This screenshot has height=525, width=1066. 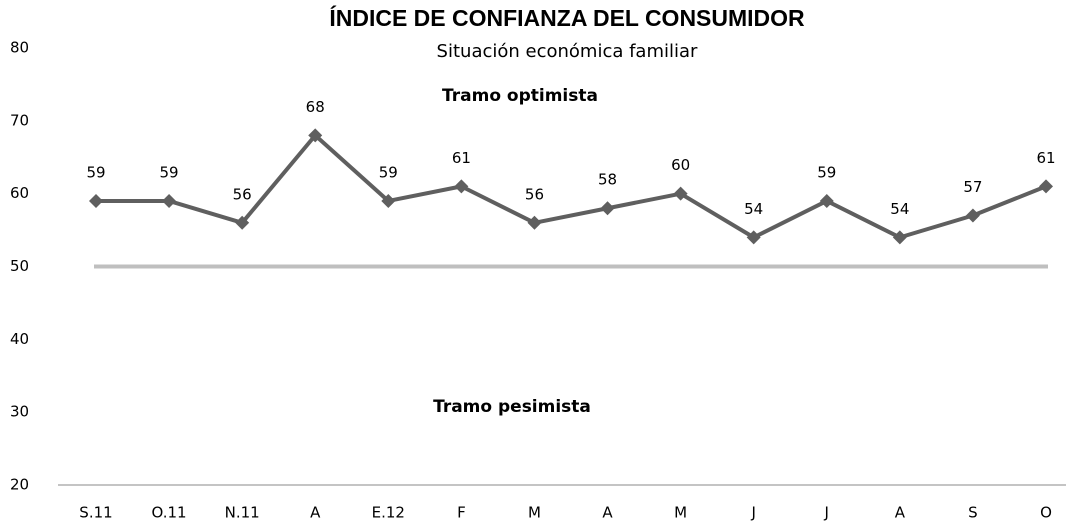 I want to click on x-tick-label: S.11, so click(x=95, y=513).